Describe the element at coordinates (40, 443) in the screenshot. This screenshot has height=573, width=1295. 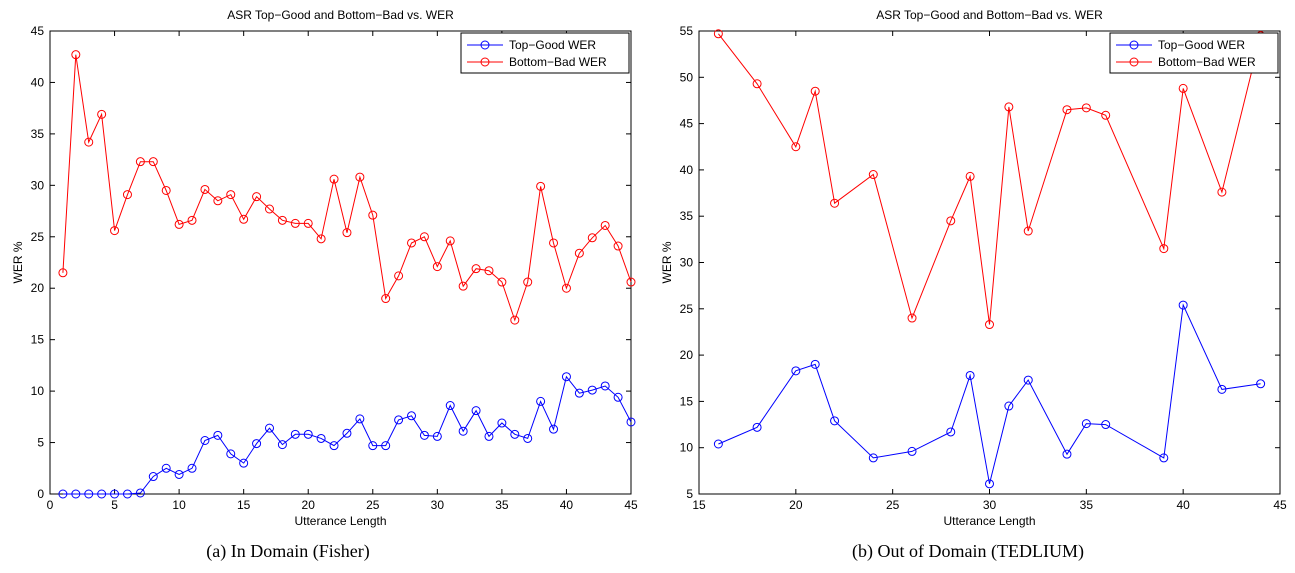
I see `y-tick-label: 5` at that location.